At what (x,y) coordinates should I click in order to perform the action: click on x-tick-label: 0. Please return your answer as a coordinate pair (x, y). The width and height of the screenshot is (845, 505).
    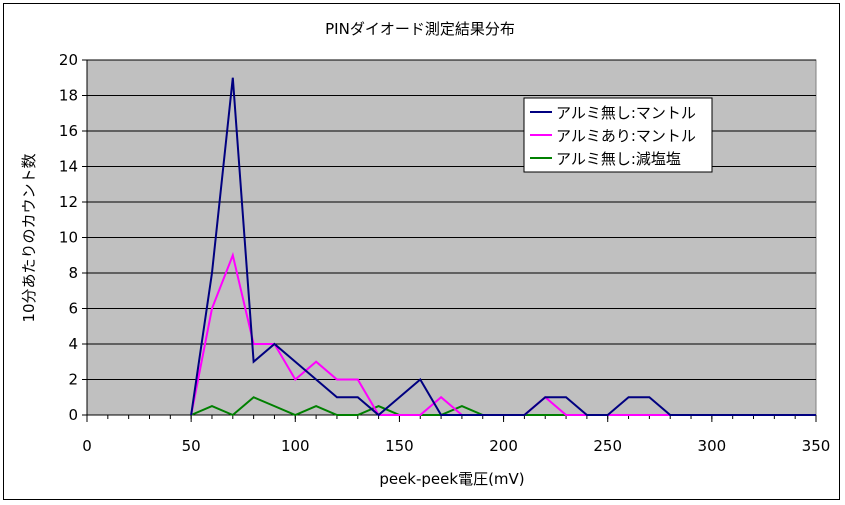
    Looking at the image, I should click on (87, 446).